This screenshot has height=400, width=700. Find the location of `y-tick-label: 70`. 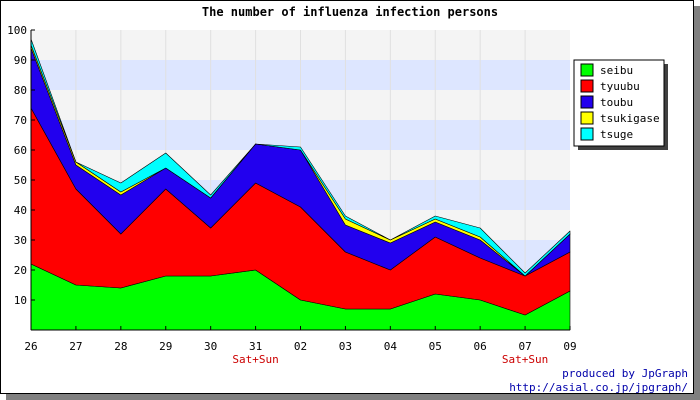

y-tick-label: 70 is located at coordinates (20, 120).